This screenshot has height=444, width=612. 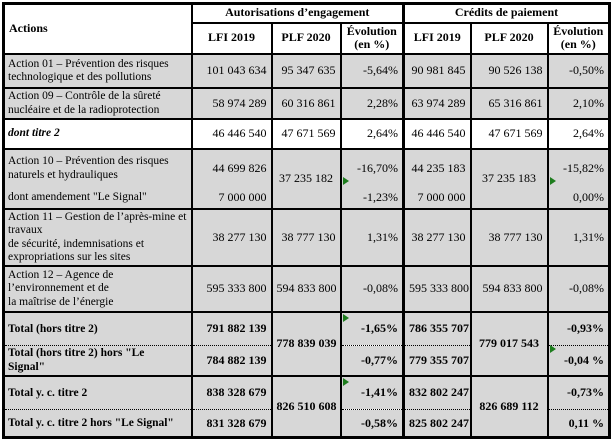 I want to click on cell-cp-plf-merged: 826 689 112, so click(x=509, y=406).